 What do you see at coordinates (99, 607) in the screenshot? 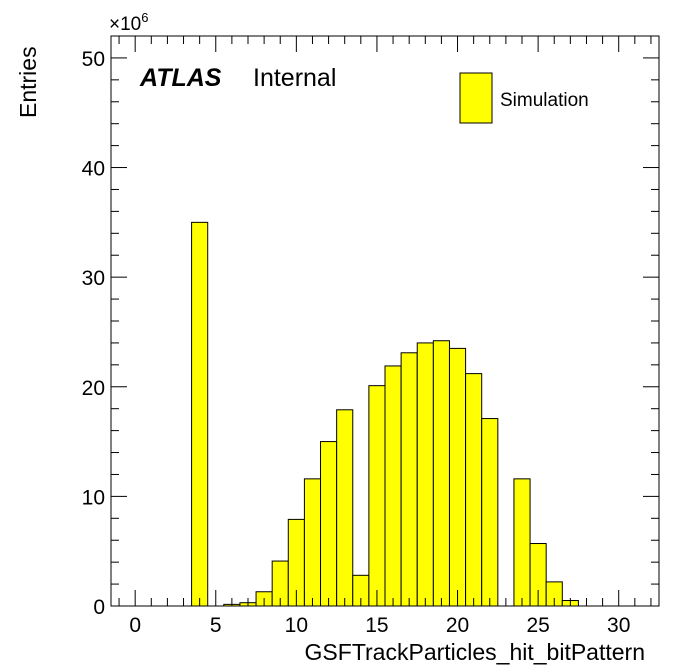
I see `y-tick-label: 0` at bounding box center [99, 607].